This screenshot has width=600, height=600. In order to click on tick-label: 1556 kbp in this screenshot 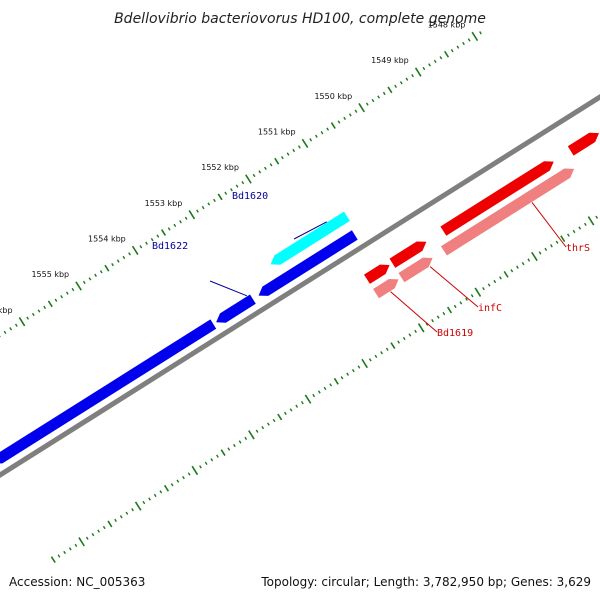, I will do `click(6, 310)`.